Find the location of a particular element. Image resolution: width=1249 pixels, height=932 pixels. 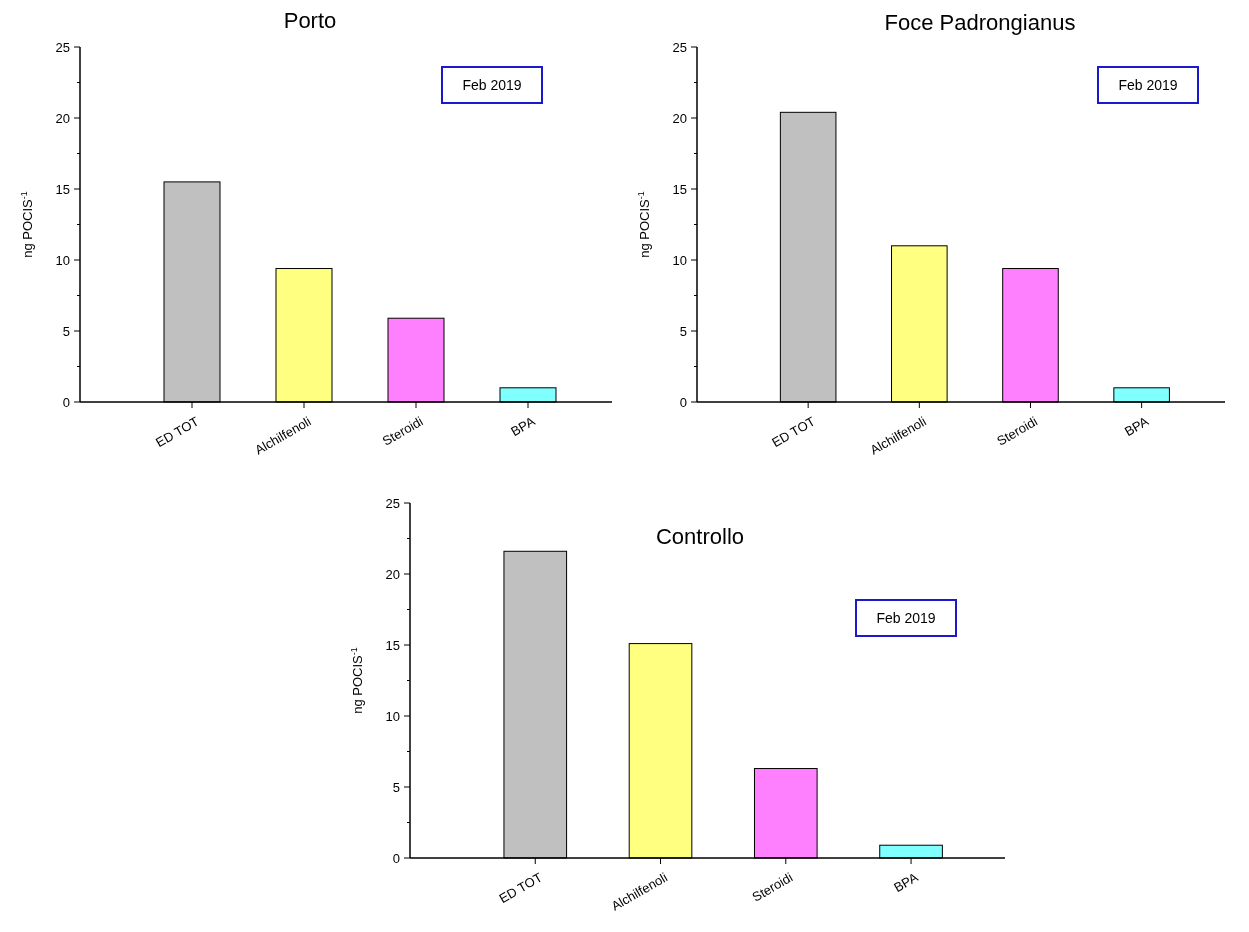

chart-title: Foce Padrongianus is located at coordinates (980, 22).